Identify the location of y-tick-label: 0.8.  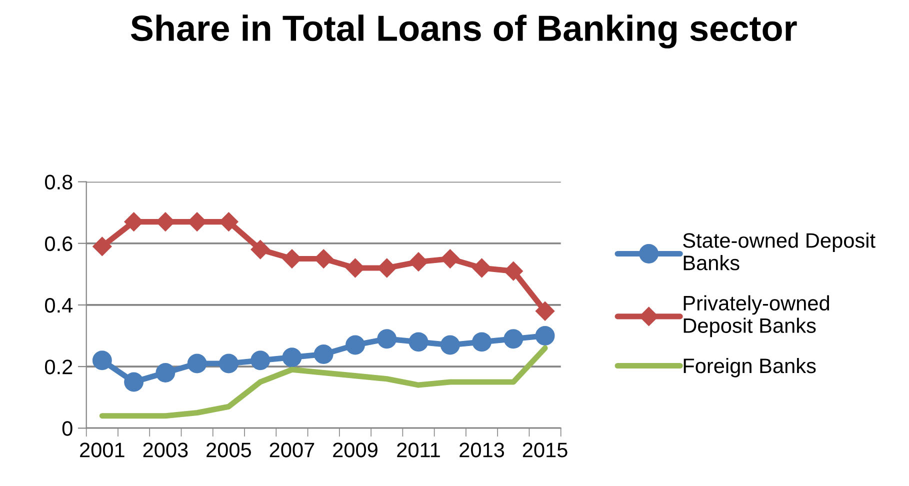
(58, 182).